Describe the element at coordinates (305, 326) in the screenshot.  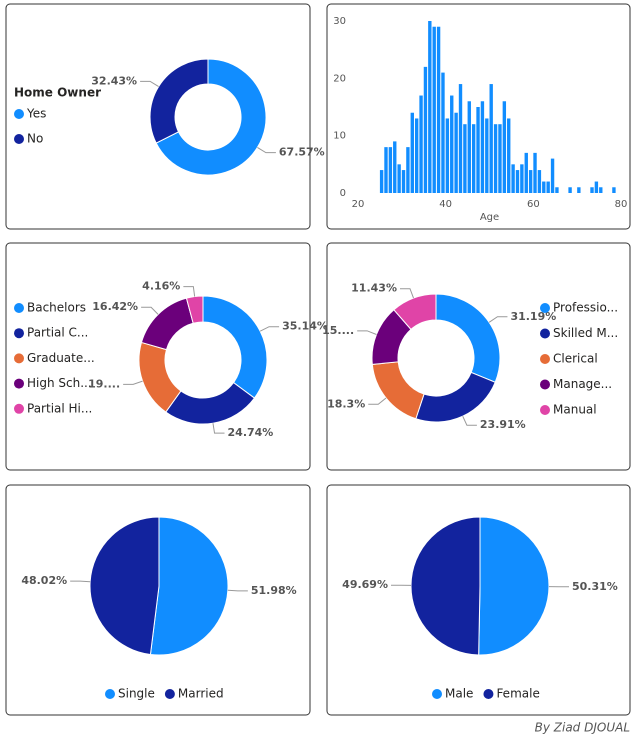
I see `data-label: 35.14%` at that location.